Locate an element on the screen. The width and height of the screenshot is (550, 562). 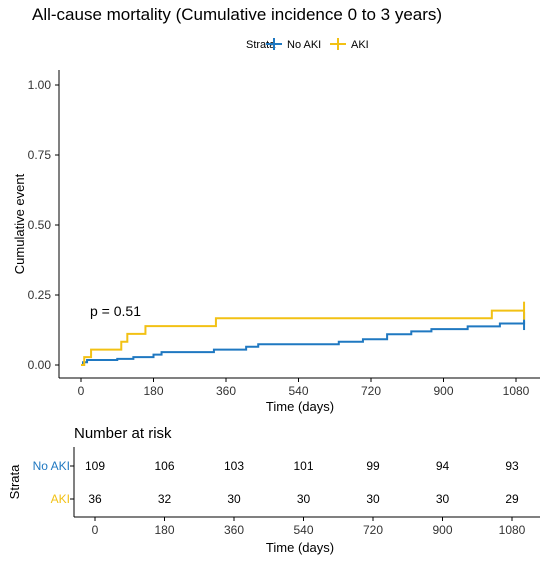
series-lines is located at coordinates (303, 333).